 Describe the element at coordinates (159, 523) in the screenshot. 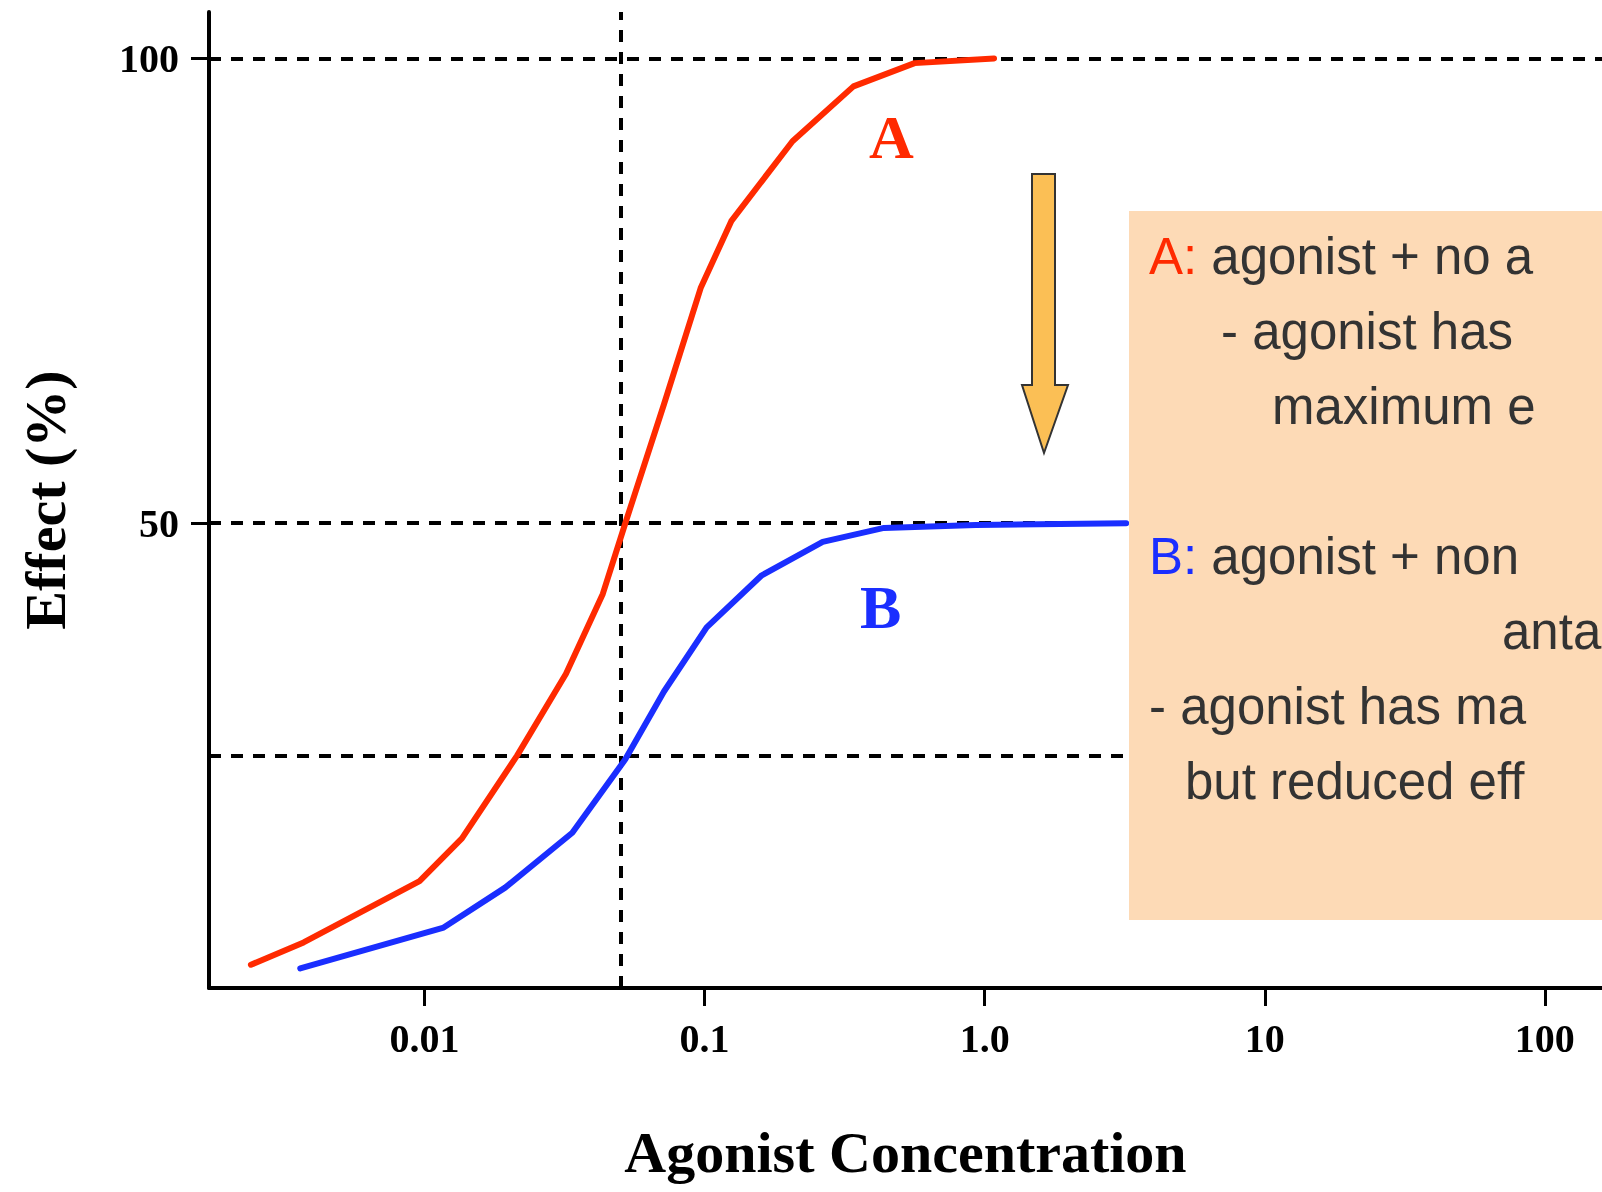

I see `y-tick-label: 50` at that location.